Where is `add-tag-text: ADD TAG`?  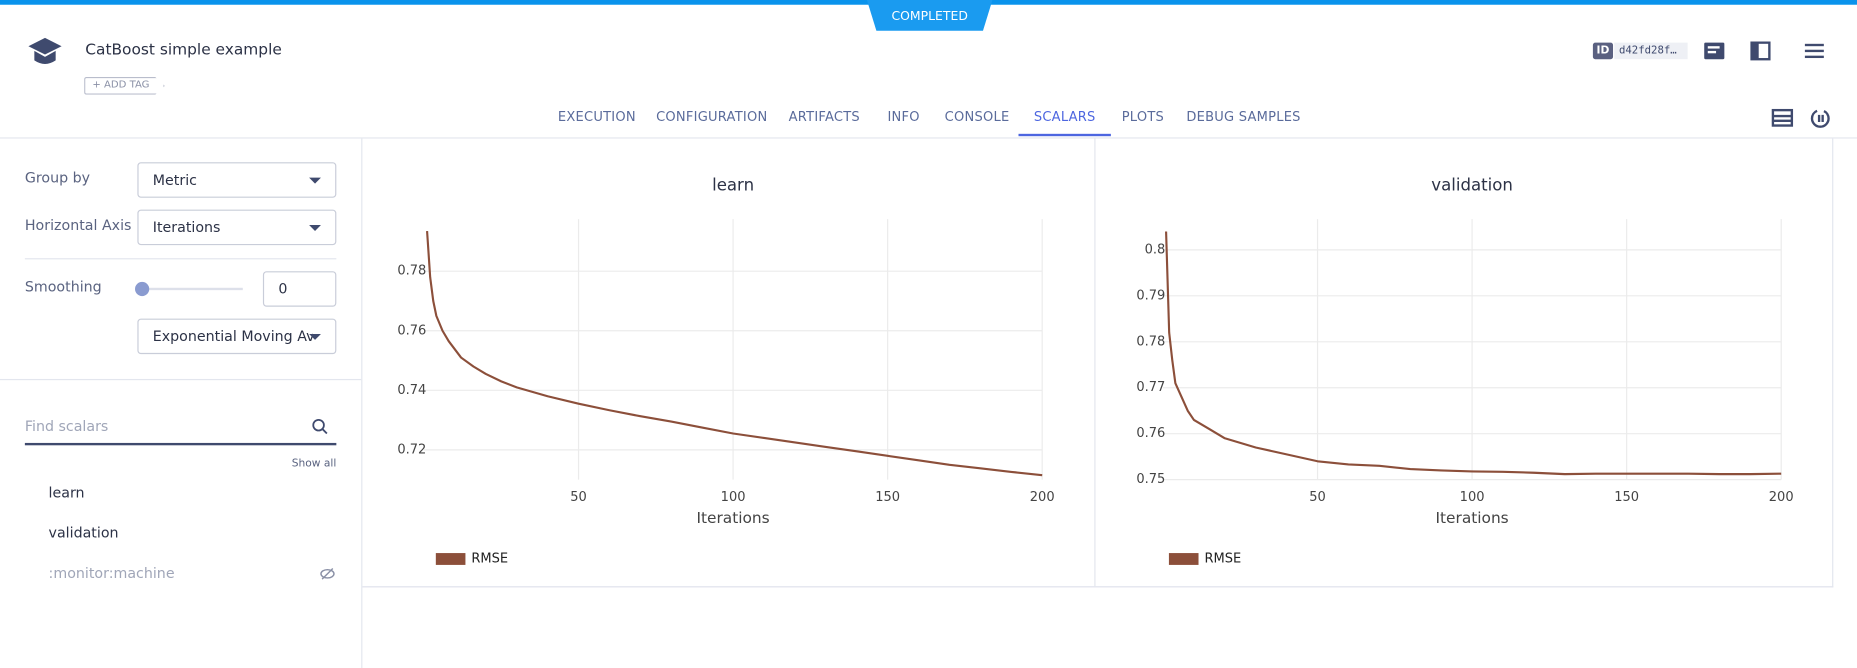
add-tag-text: ADD TAG is located at coordinates (127, 85).